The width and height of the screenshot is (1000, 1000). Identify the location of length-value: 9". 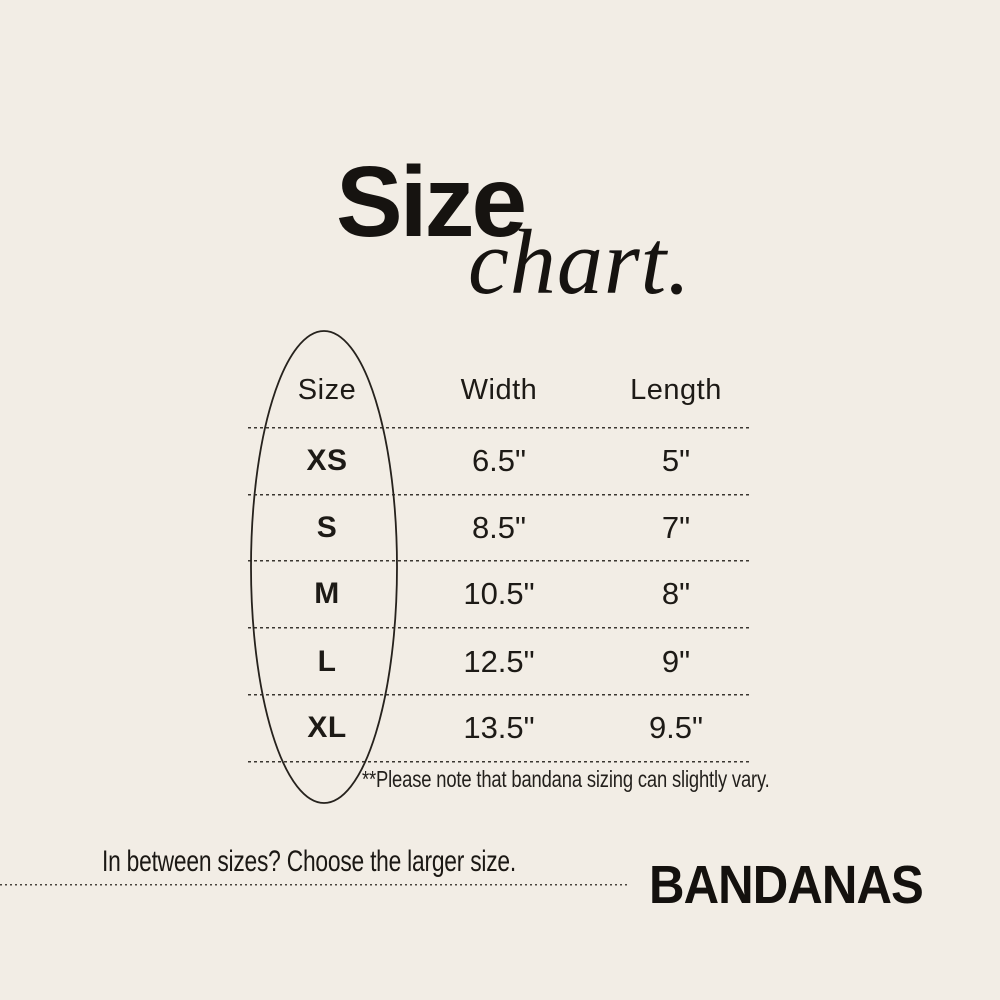
(676, 661).